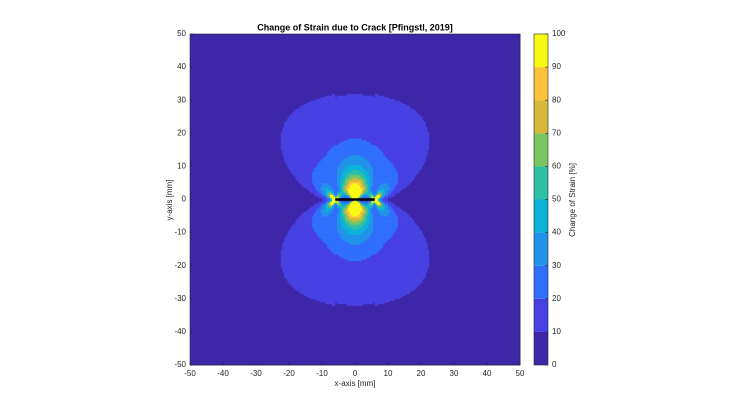 The image size is (732, 413). What do you see at coordinates (556, 132) in the screenshot?
I see `colorbar-tick-label: 70` at bounding box center [556, 132].